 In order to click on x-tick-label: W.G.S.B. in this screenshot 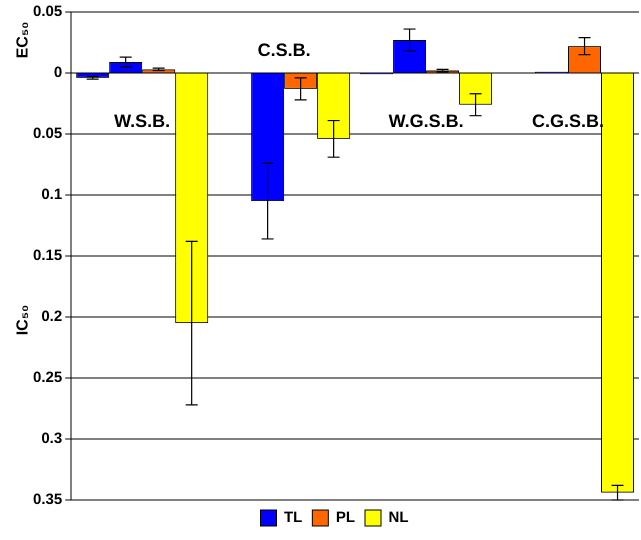, I will do `click(426, 120)`.